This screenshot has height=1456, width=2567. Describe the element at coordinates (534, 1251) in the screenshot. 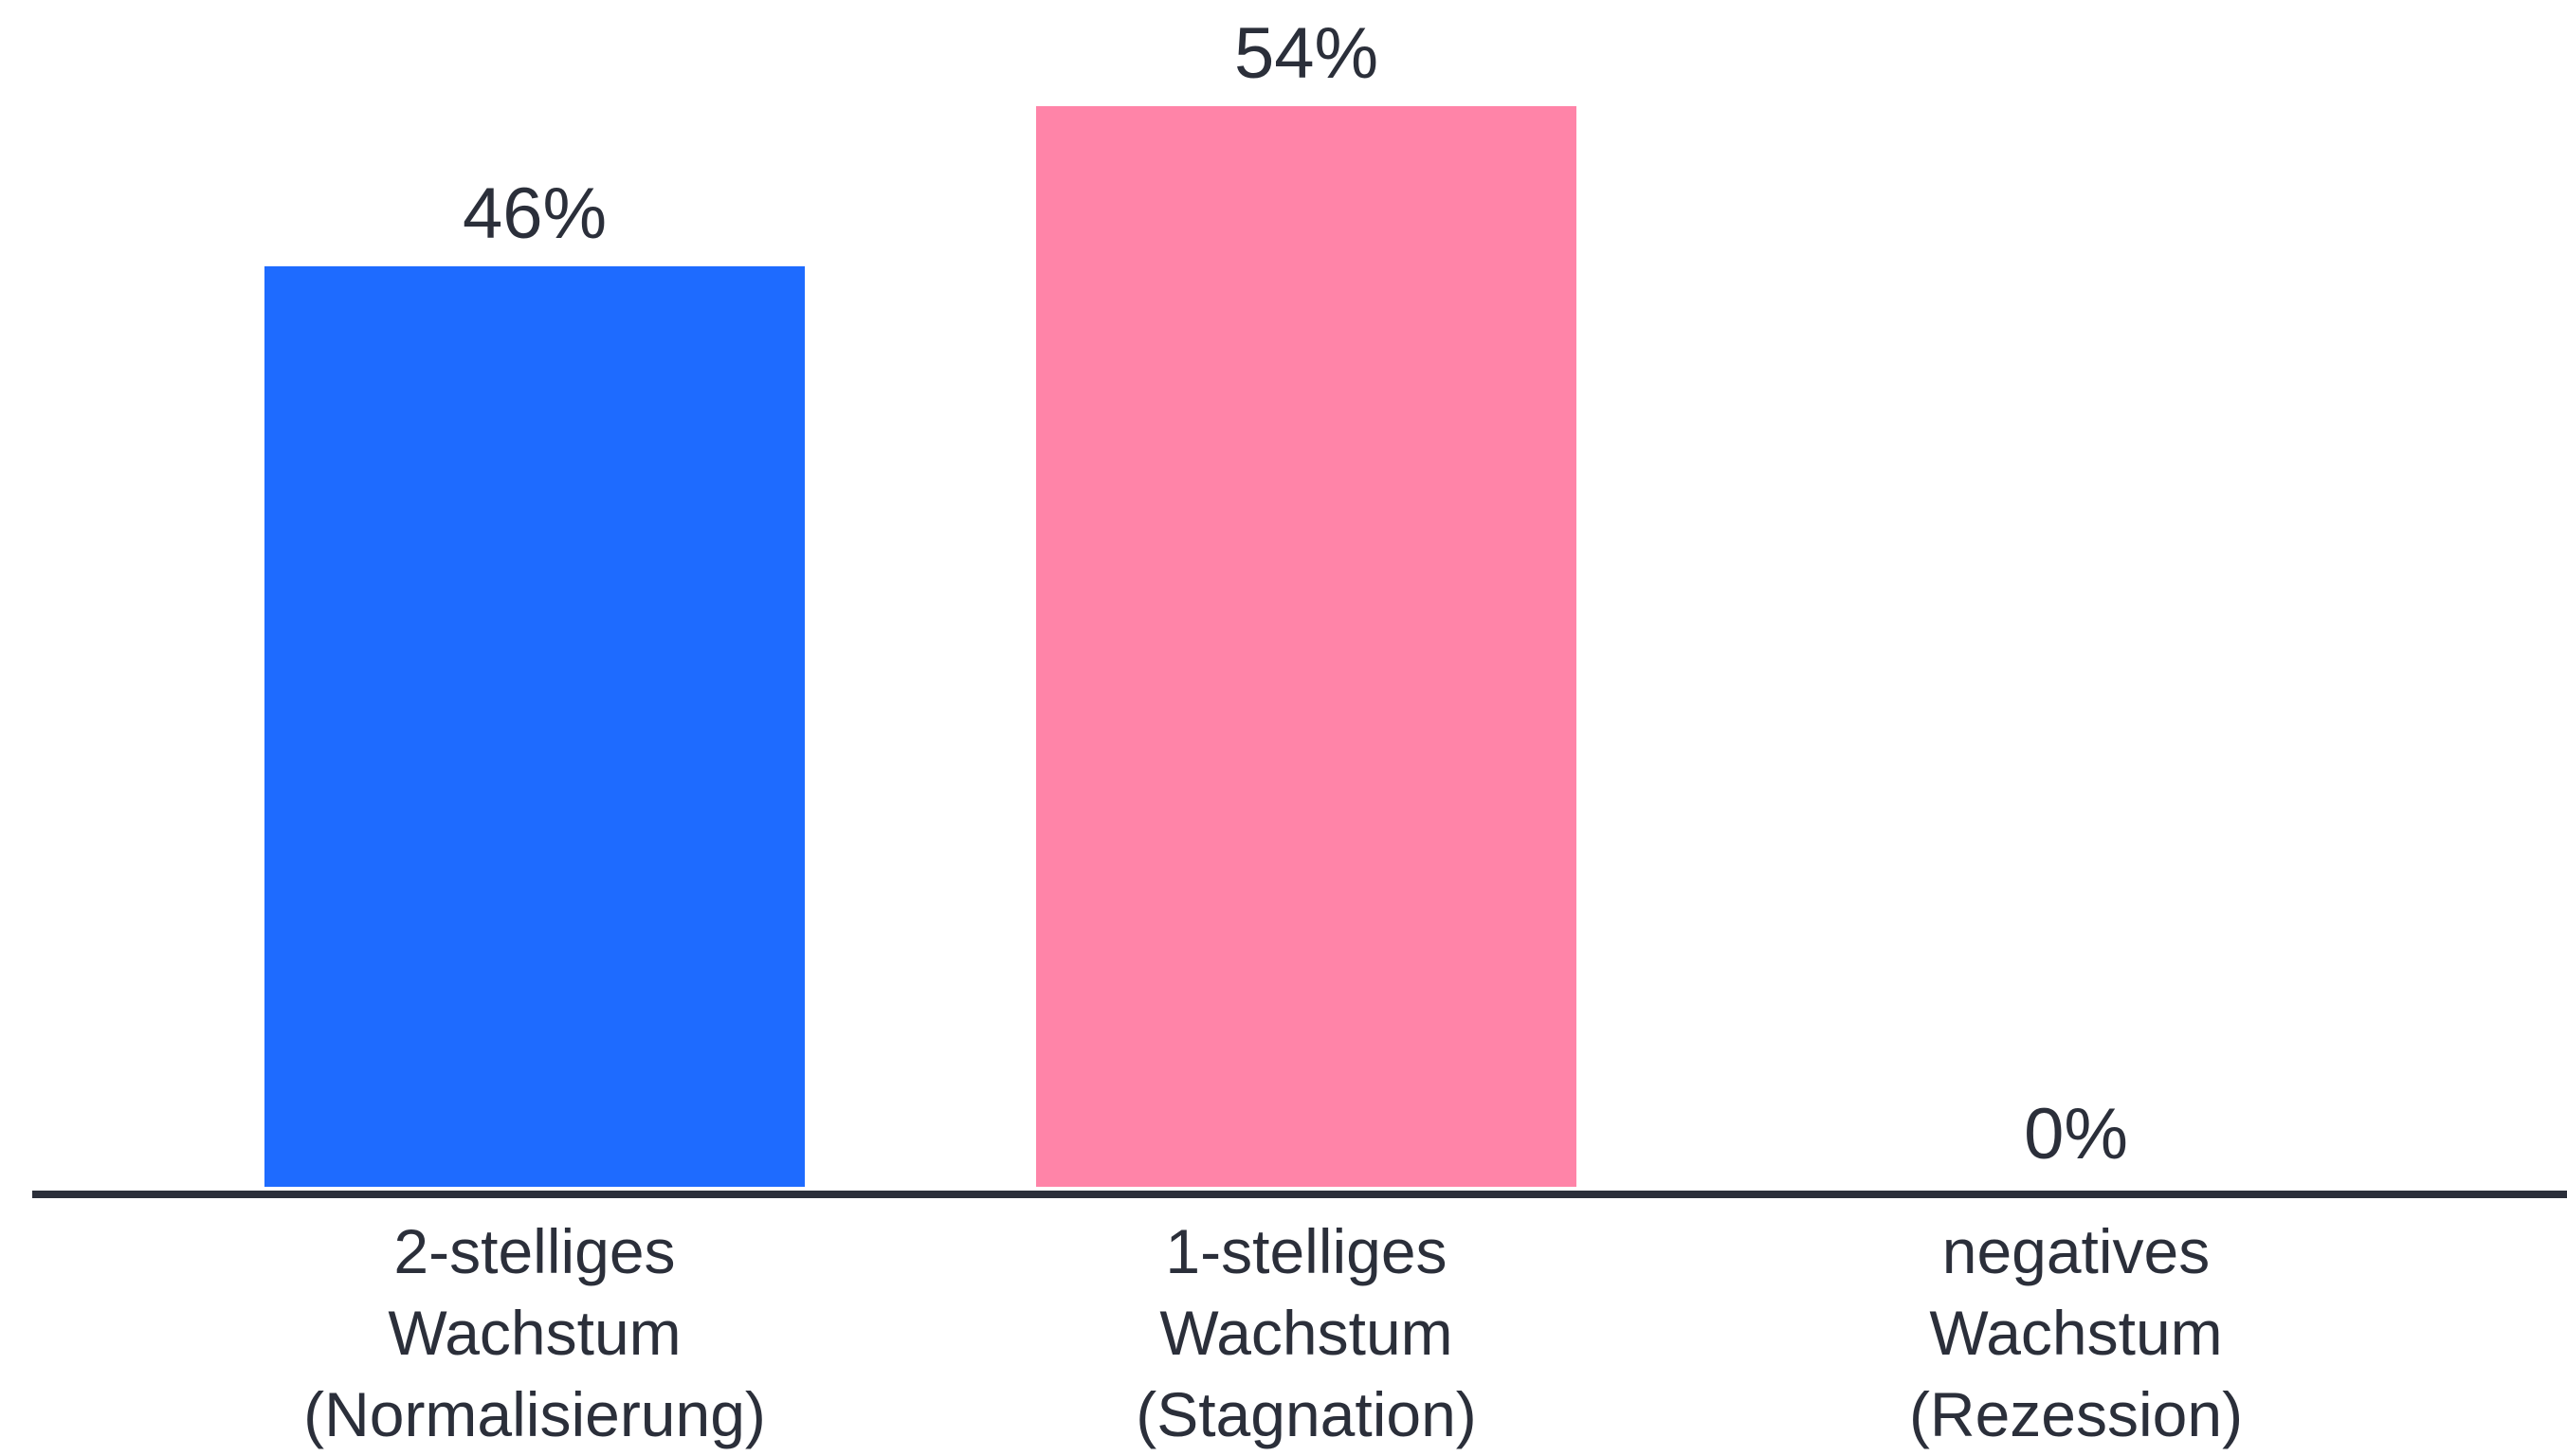

I see `category-label-line: 2-stelliges` at that location.